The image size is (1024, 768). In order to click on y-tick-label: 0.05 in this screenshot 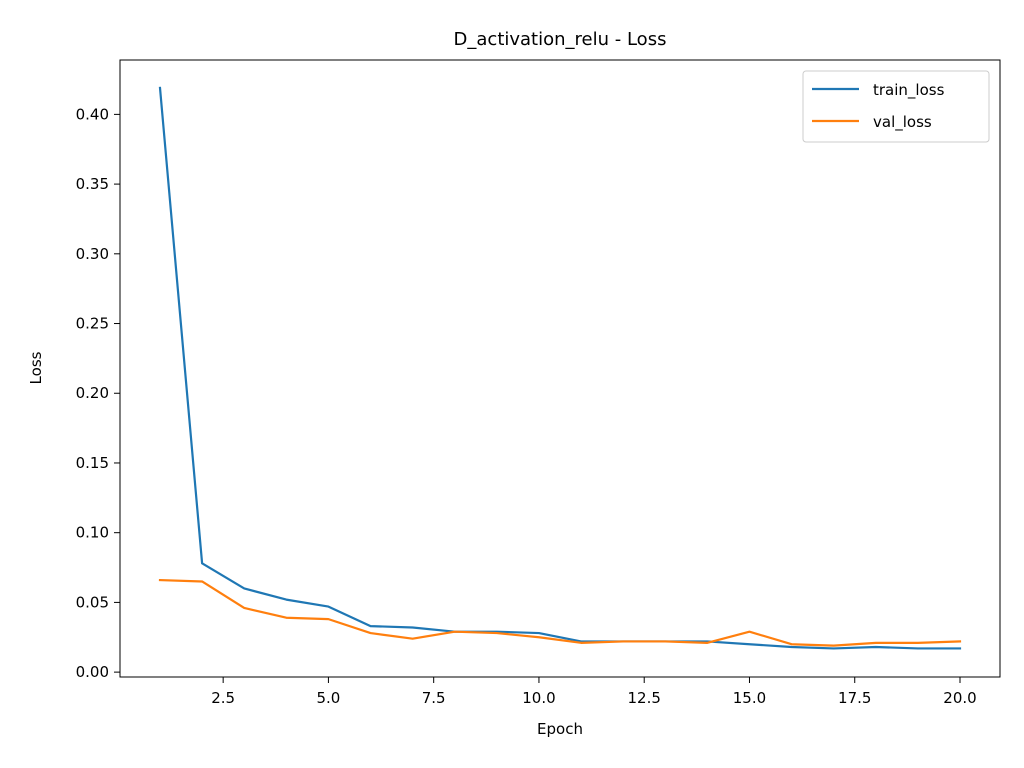, I will do `click(92, 602)`.